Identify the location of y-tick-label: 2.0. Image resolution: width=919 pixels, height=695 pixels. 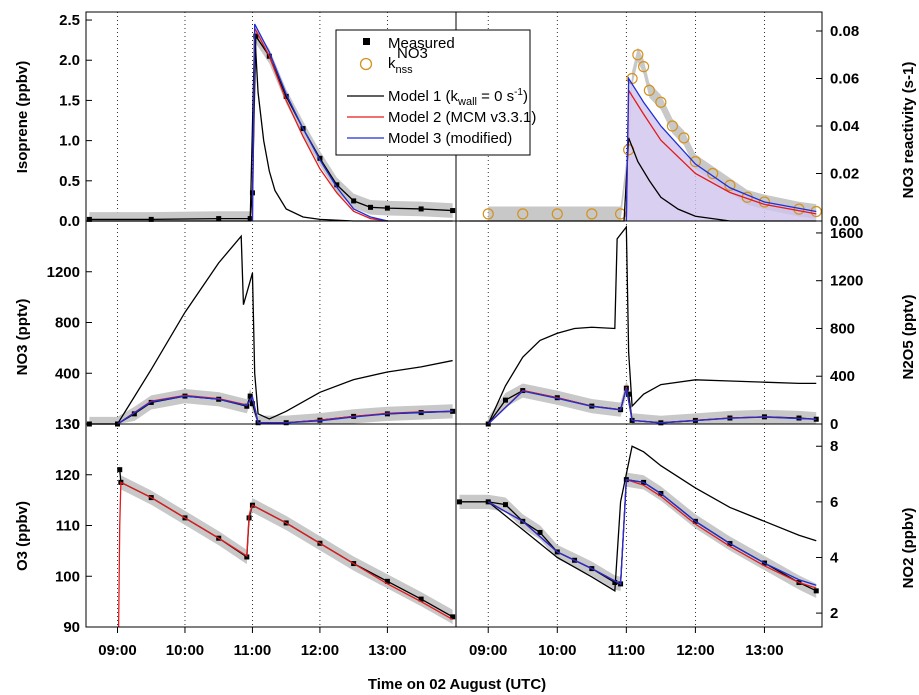
(69, 60).